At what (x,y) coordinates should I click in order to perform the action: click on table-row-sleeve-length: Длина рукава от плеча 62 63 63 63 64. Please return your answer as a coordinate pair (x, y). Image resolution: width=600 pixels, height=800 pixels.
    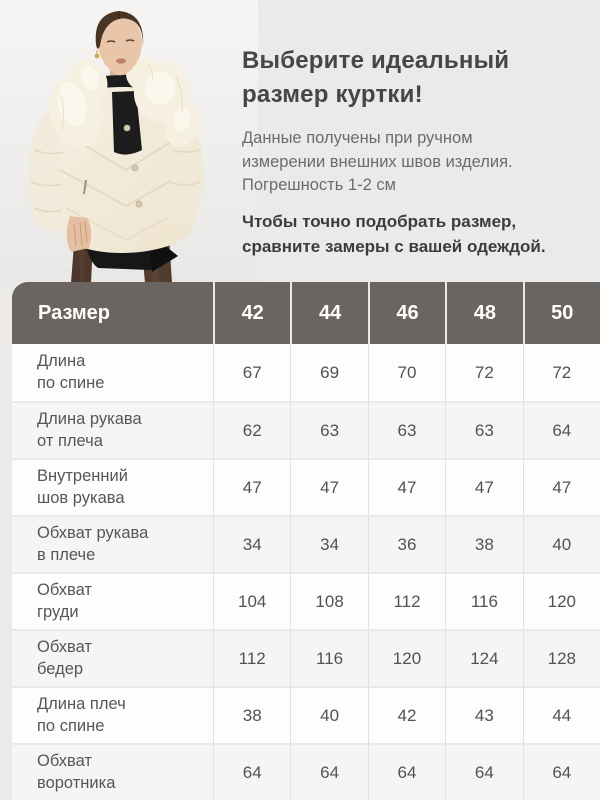
    Looking at the image, I should click on (306, 429).